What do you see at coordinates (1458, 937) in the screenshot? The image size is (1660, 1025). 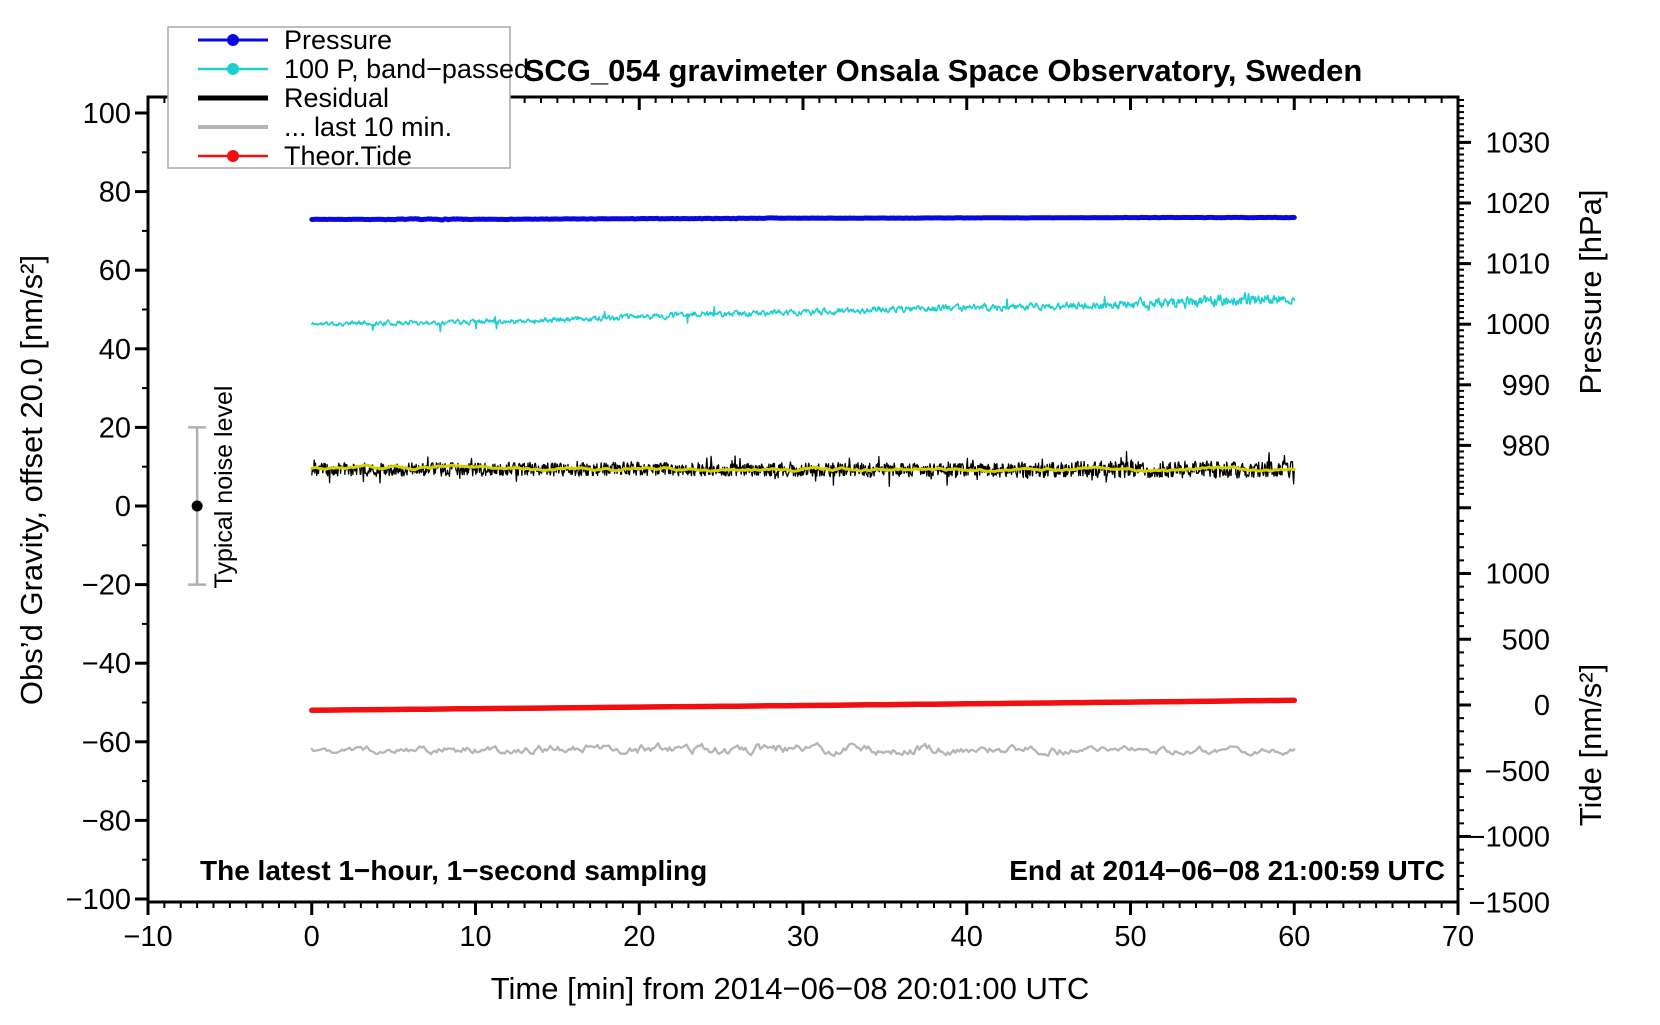 I see `x-tick-label: 70` at bounding box center [1458, 937].